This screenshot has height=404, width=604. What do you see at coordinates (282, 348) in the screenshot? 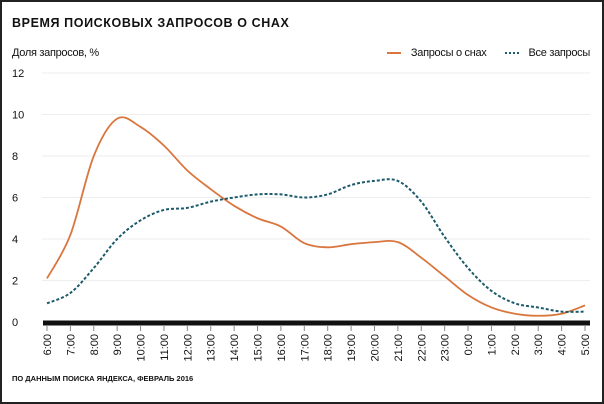
I see `x-tick-label: 16:00` at bounding box center [282, 348].